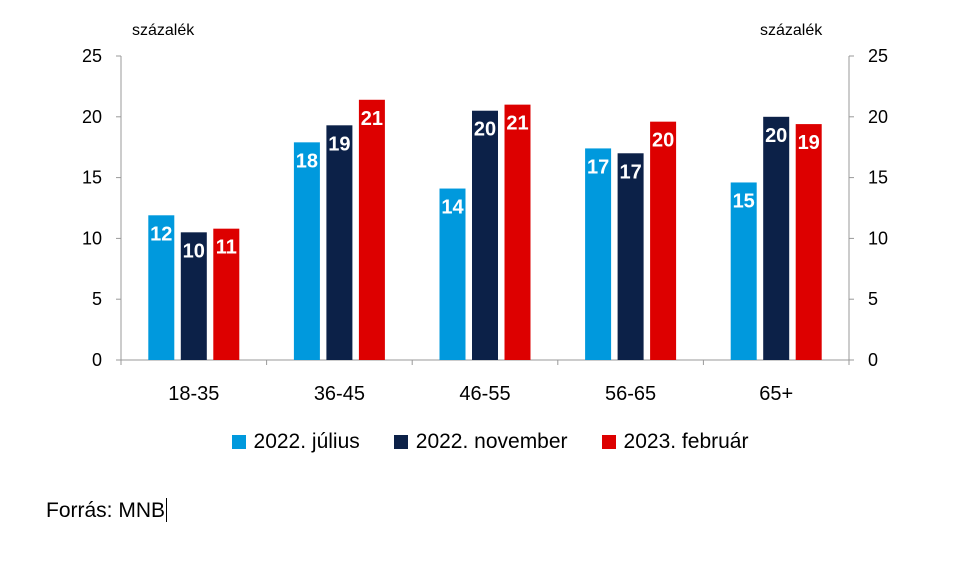 This screenshot has height=586, width=980. Describe the element at coordinates (873, 360) in the screenshot. I see `y-tick-label-right: 0` at that location.